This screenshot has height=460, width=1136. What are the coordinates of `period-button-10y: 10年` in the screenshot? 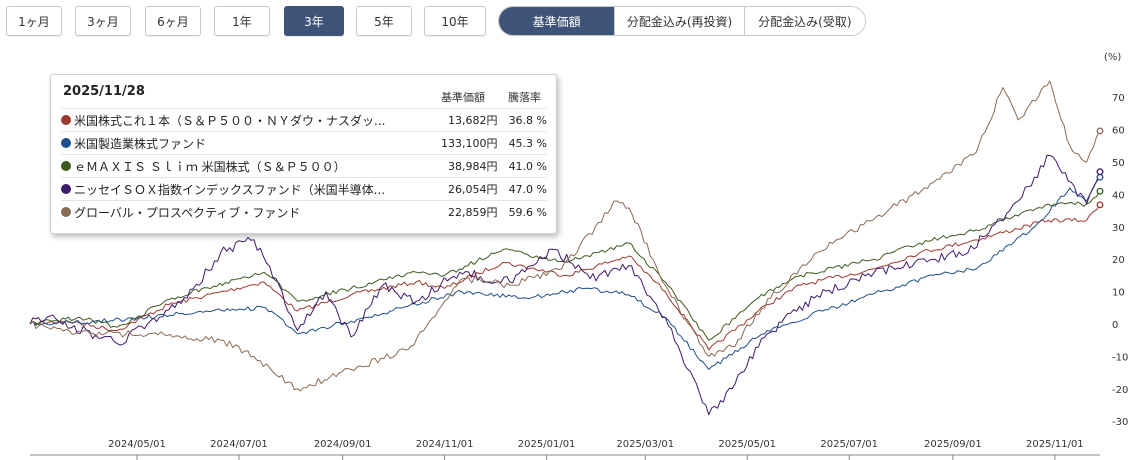 It's located at (455, 21).